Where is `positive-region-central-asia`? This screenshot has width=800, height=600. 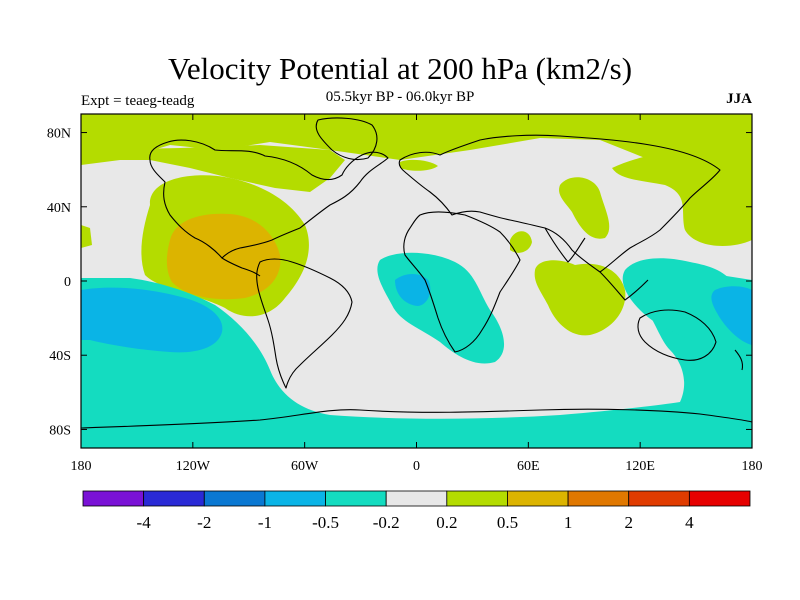
positive-region-central-asia is located at coordinates (584, 208).